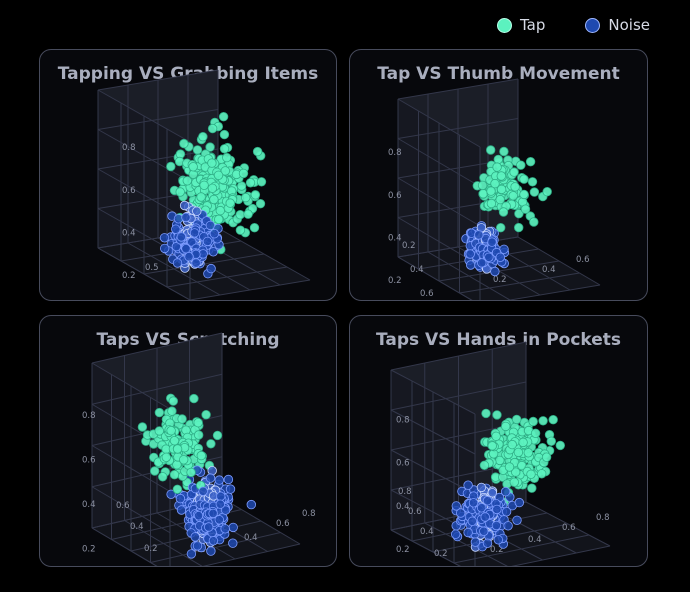 The height and width of the screenshot is (592, 690). What do you see at coordinates (520, 25) in the screenshot?
I see `legend-item-tap: Tap` at bounding box center [520, 25].